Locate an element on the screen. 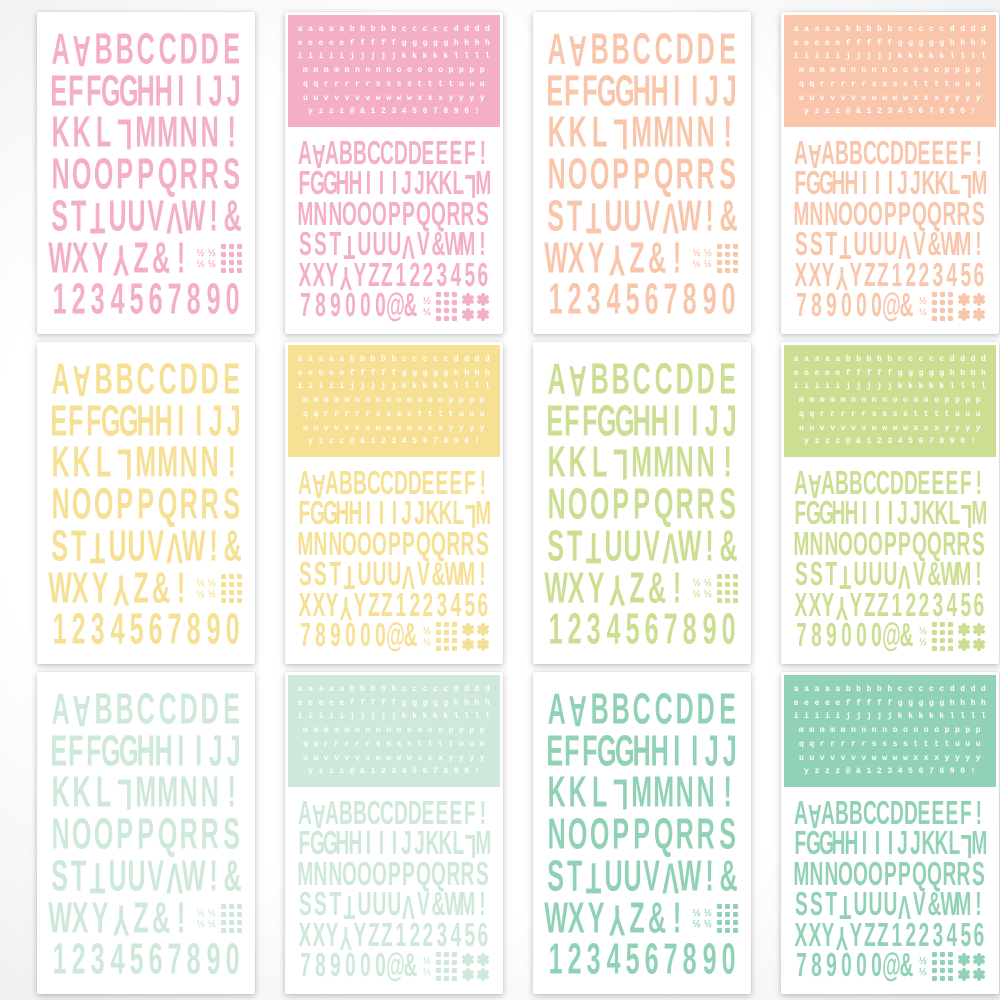 The width and height of the screenshot is (1000, 1000). letter-sticker: W is located at coordinates (60, 588).